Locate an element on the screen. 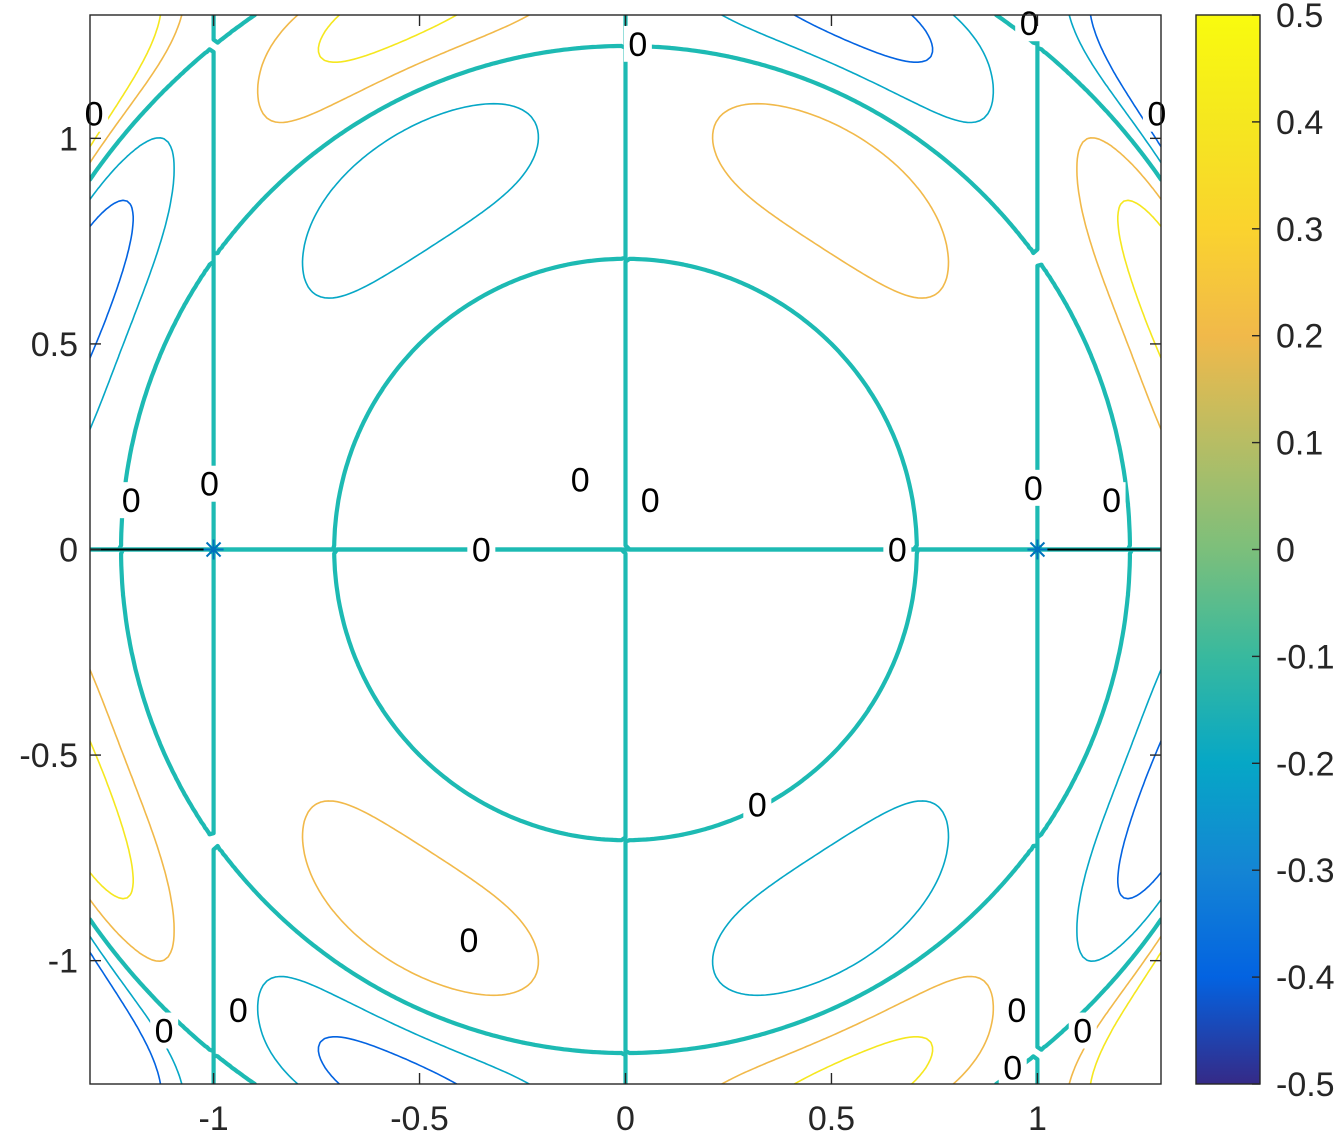 The width and height of the screenshot is (1343, 1148). y-tick-label: 0 is located at coordinates (68, 551).